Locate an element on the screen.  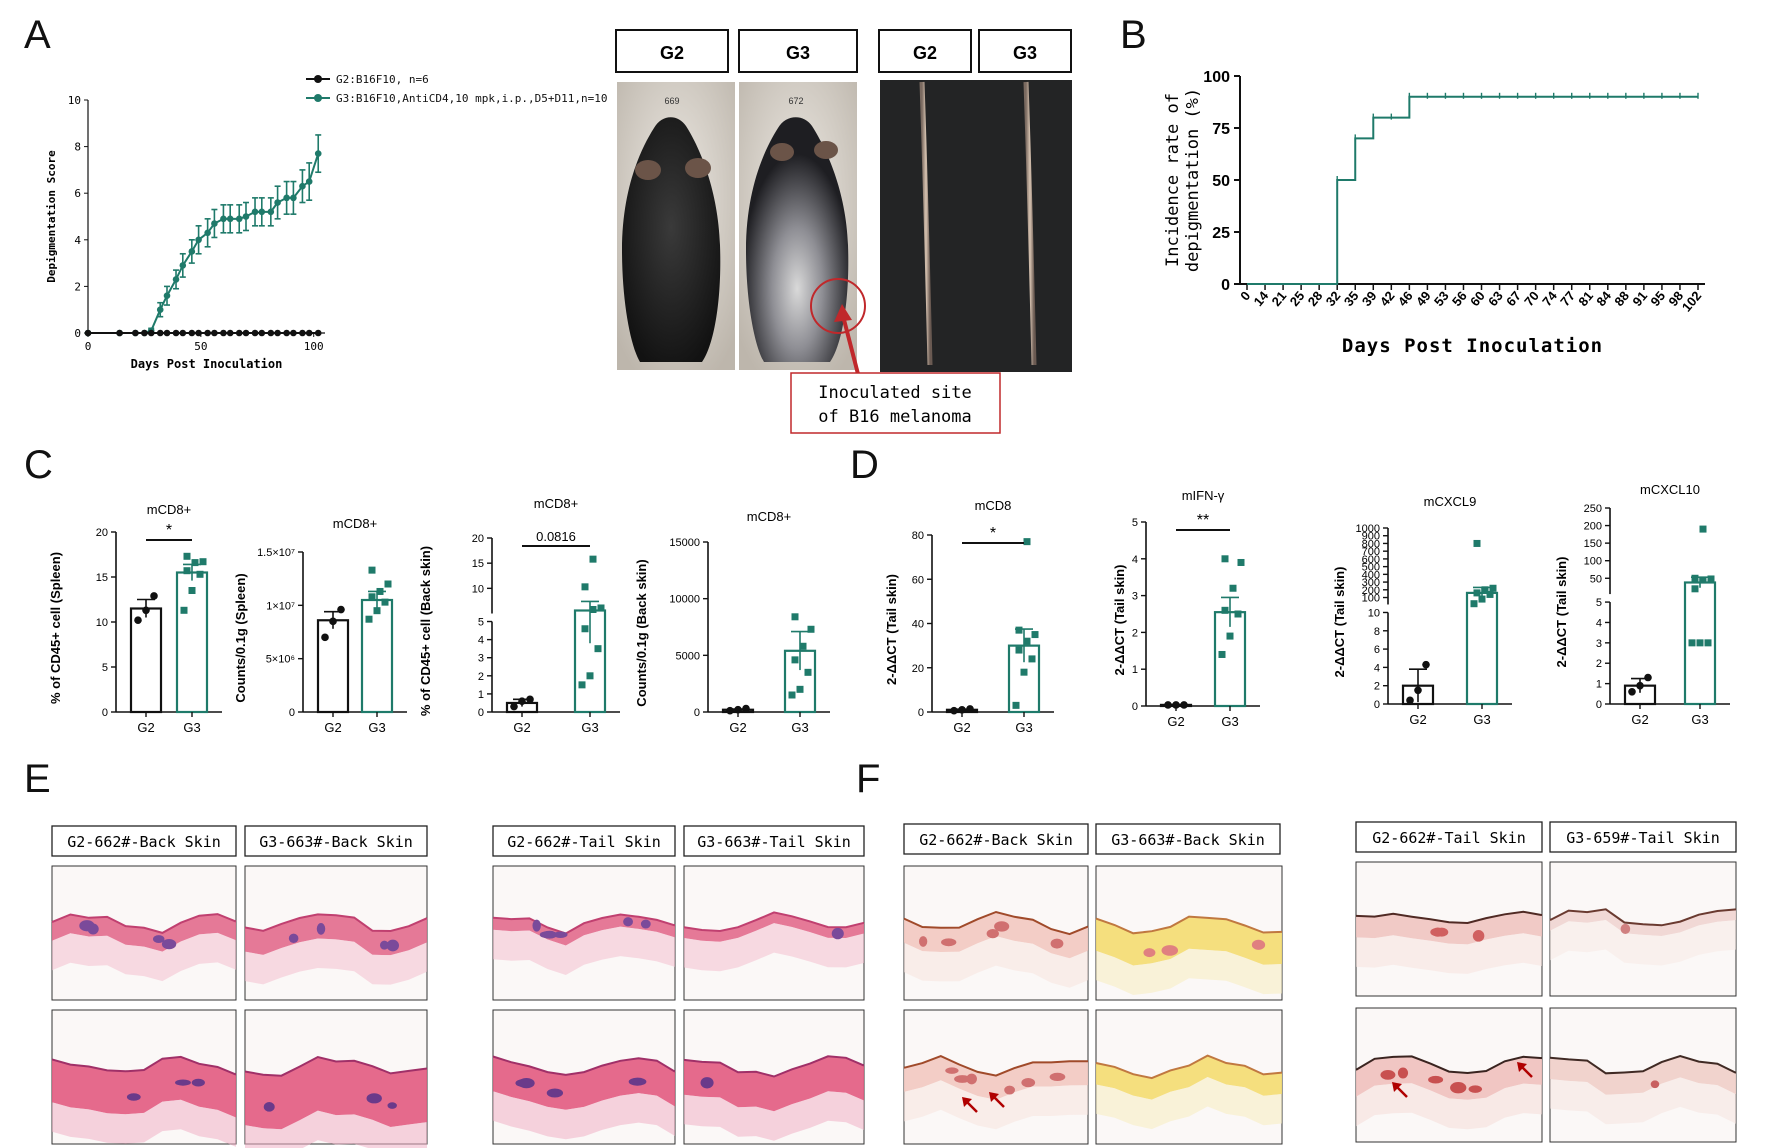
he-label-g3-tail-box is located at coordinates (774, 841).